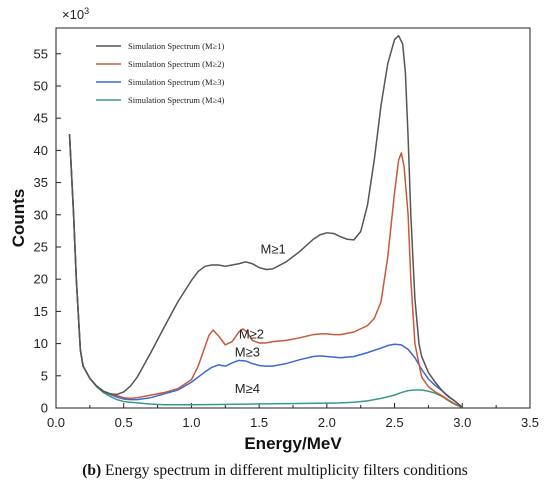 The height and width of the screenshot is (495, 550). Describe the element at coordinates (41, 118) in the screenshot. I see `y-tick-label: 45` at that location.